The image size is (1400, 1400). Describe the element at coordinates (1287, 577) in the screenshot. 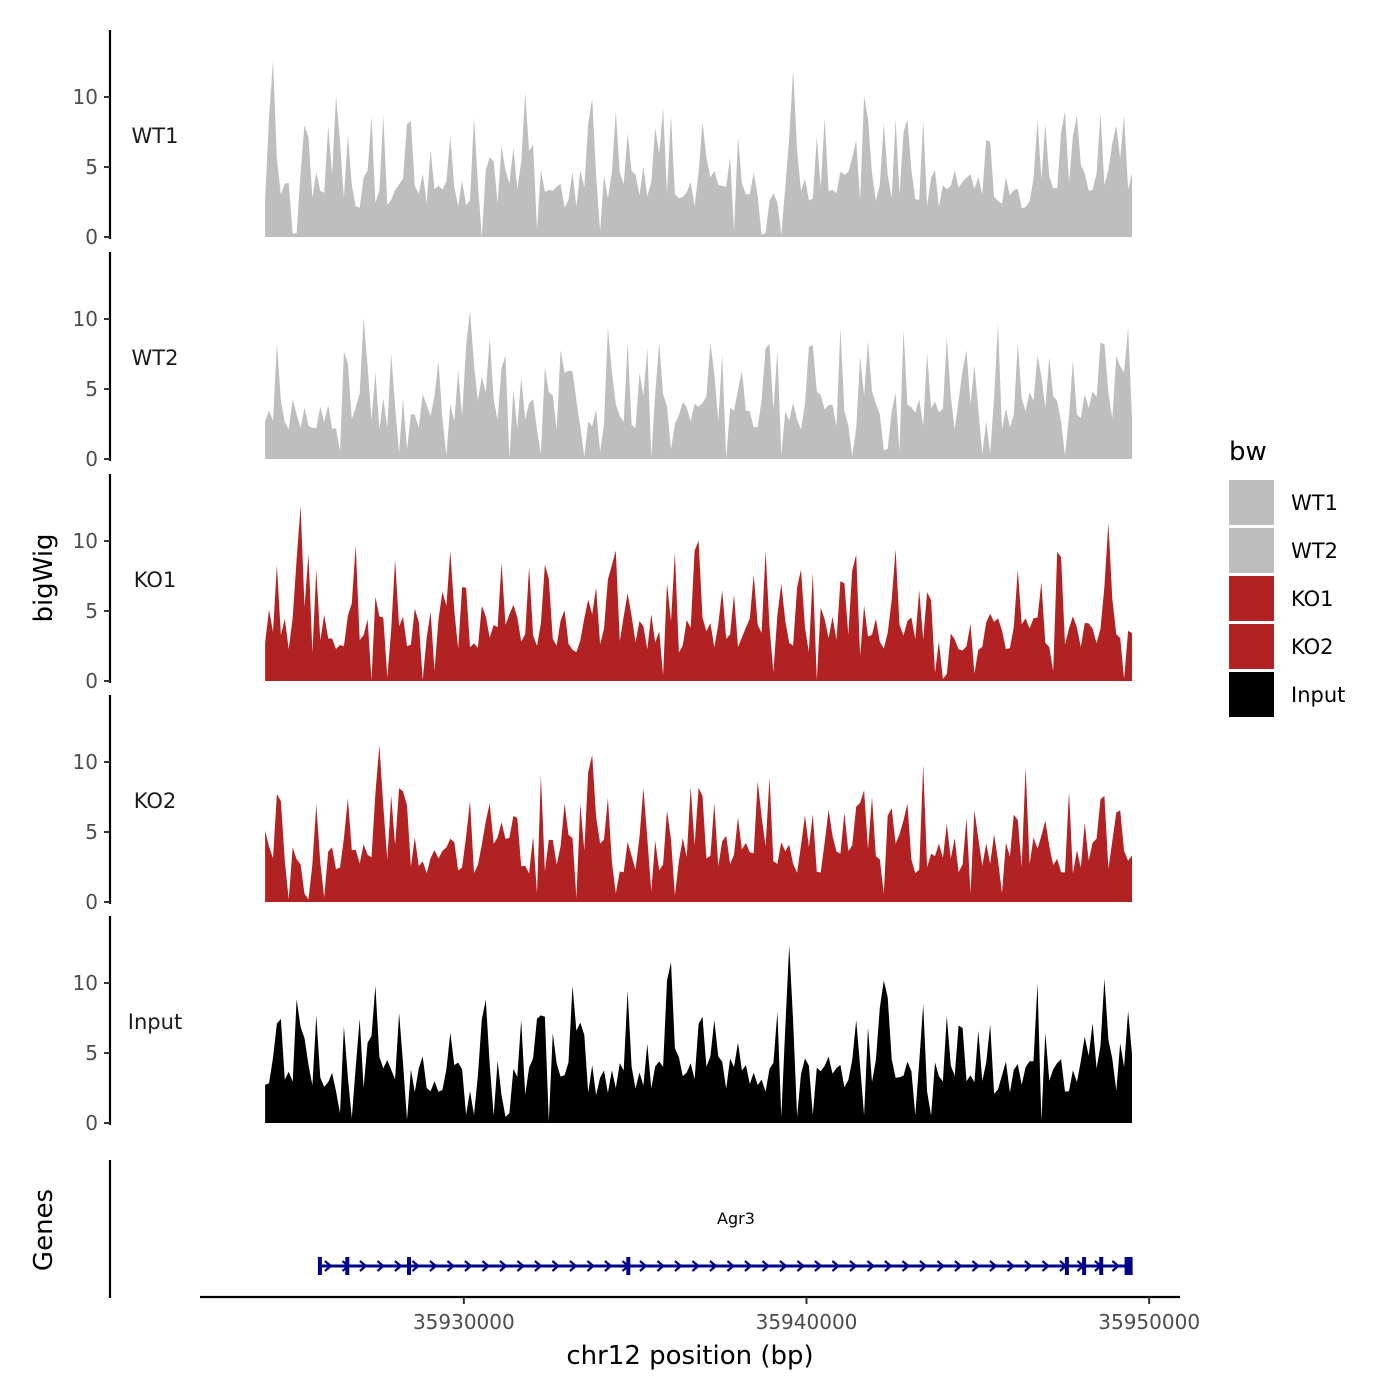

I see `legend: bw WT1 WT2 KO1 KO2 Input` at that location.